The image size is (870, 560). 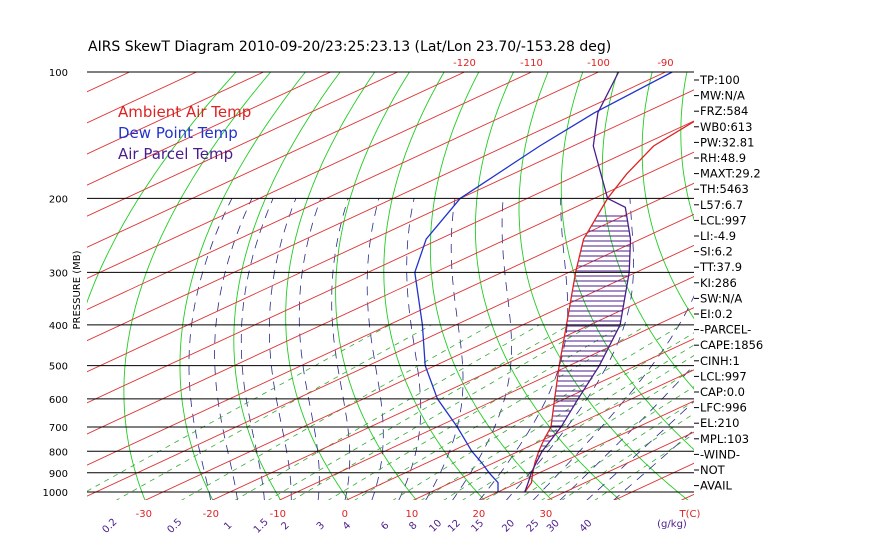 What do you see at coordinates (58, 273) in the screenshot?
I see `pressure-tick-label: 300` at bounding box center [58, 273].